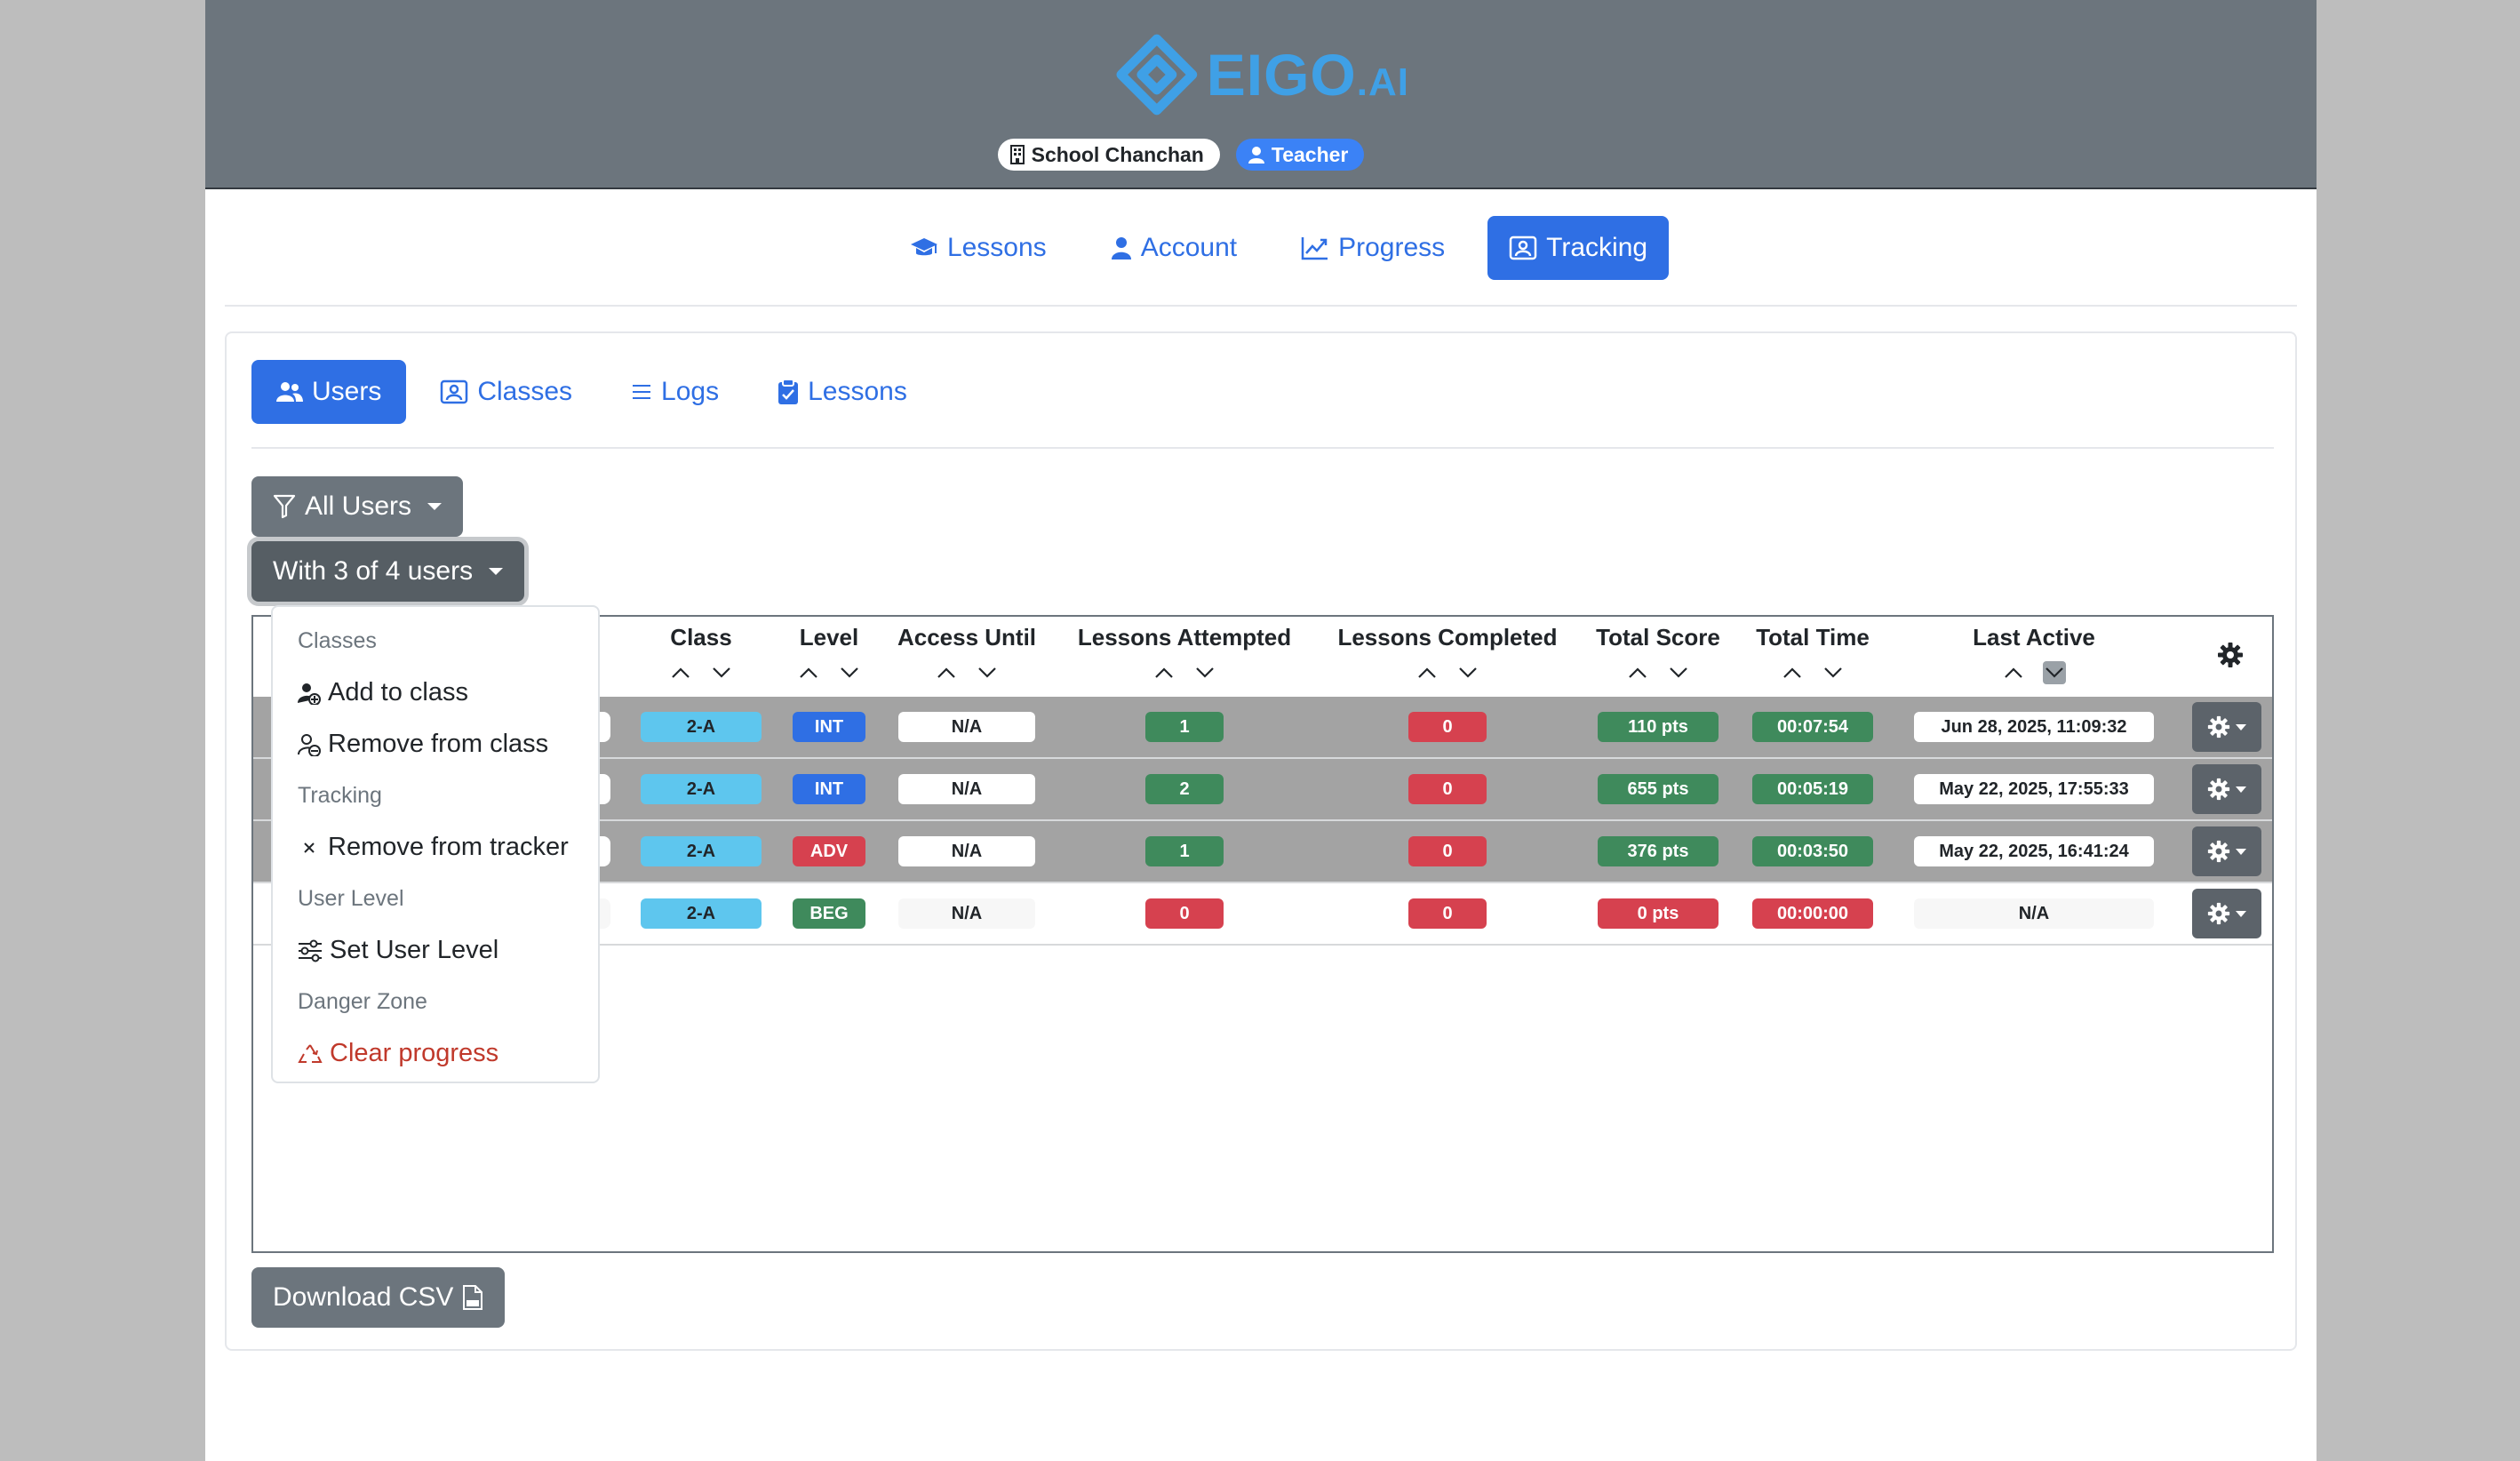 The image size is (2520, 1461). Describe the element at coordinates (289, 392) in the screenshot. I see `people-icon` at that location.